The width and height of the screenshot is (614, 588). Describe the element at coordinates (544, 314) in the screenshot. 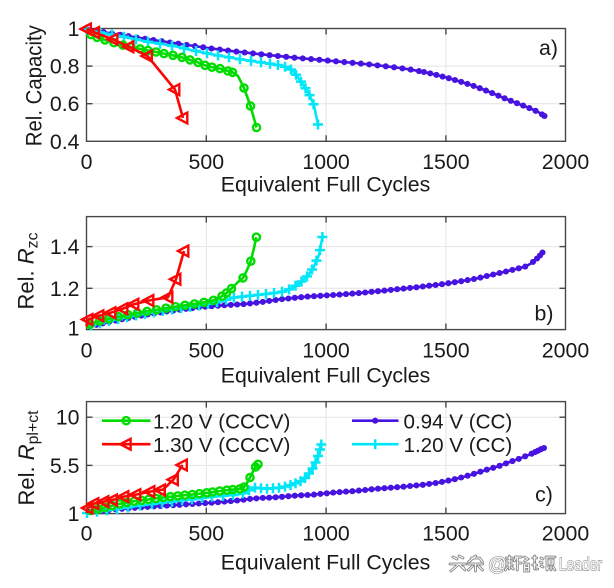

I see `svg-text: b)` at that location.